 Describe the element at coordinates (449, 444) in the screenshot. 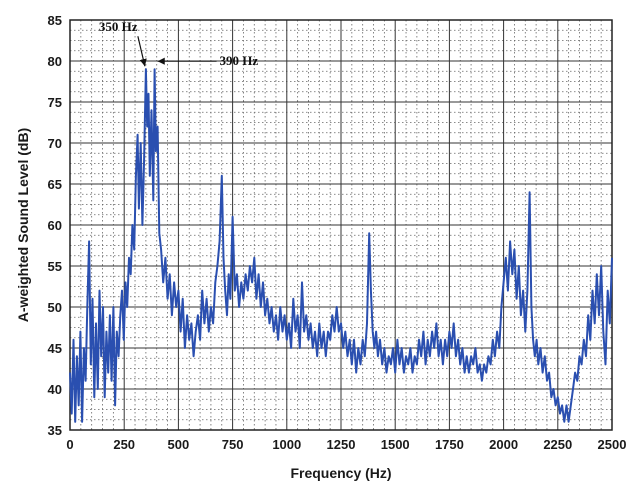

I see `x-tick-label: 1750` at that location.